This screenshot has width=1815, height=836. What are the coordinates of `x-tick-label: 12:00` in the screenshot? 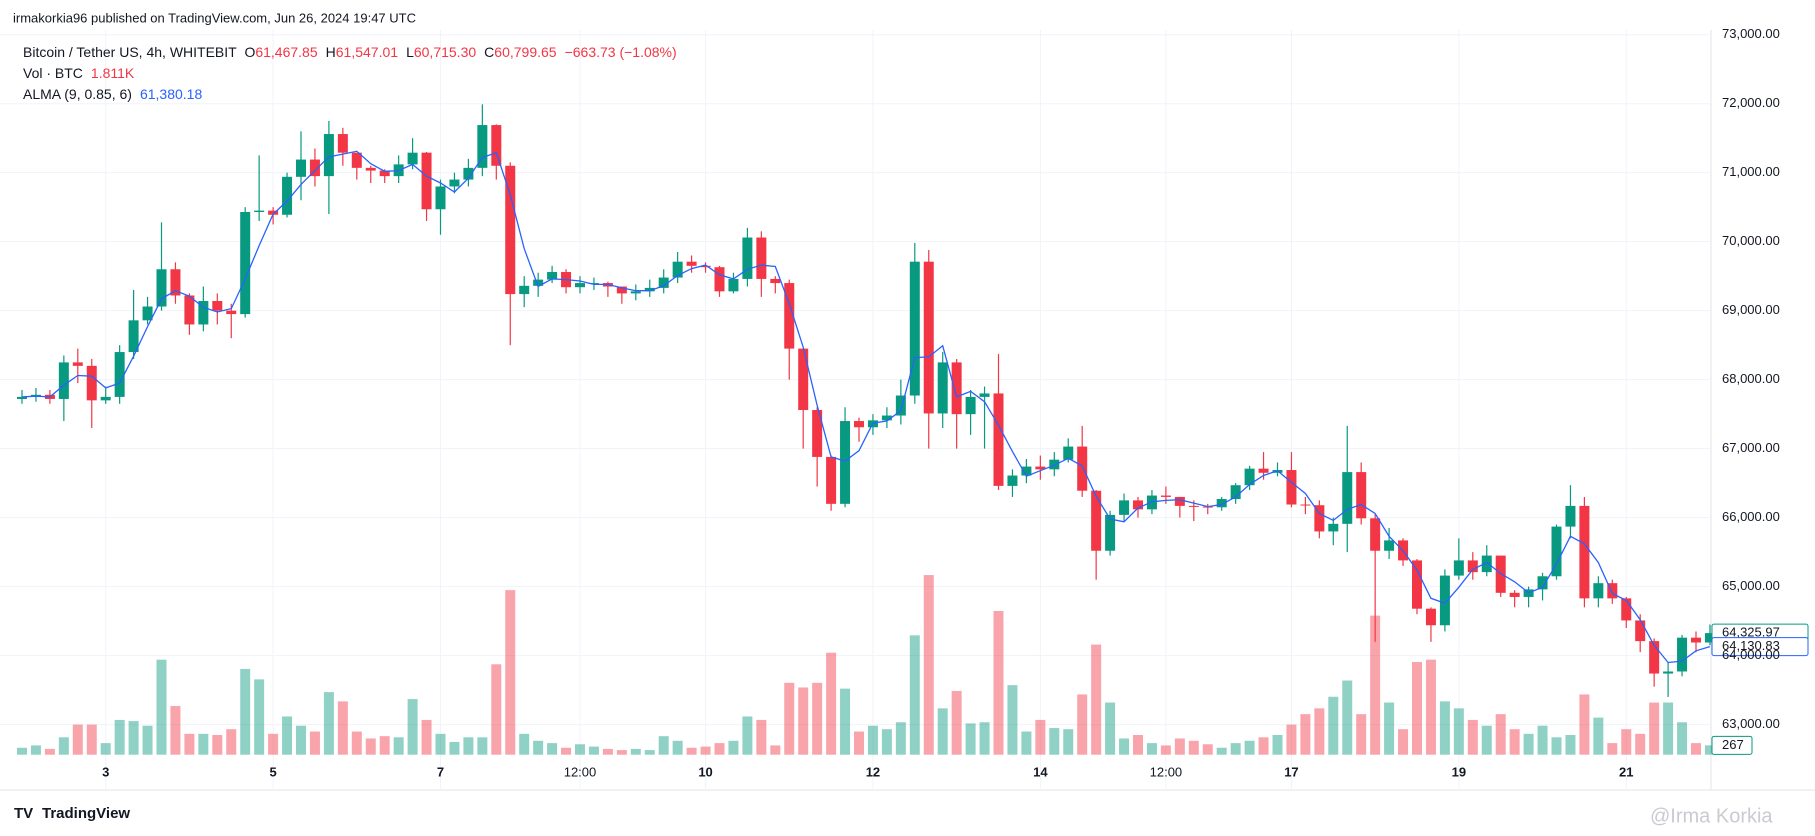 It's located at (580, 771).